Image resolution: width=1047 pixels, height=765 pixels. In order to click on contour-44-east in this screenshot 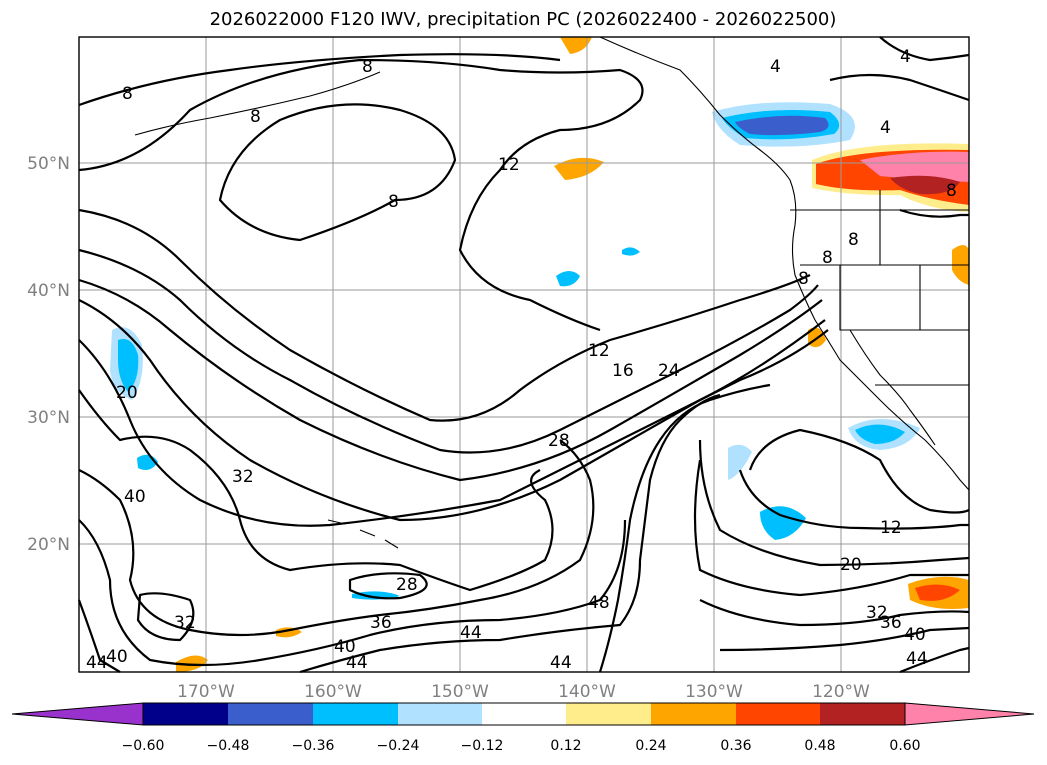, I will do `click(934, 660)`.